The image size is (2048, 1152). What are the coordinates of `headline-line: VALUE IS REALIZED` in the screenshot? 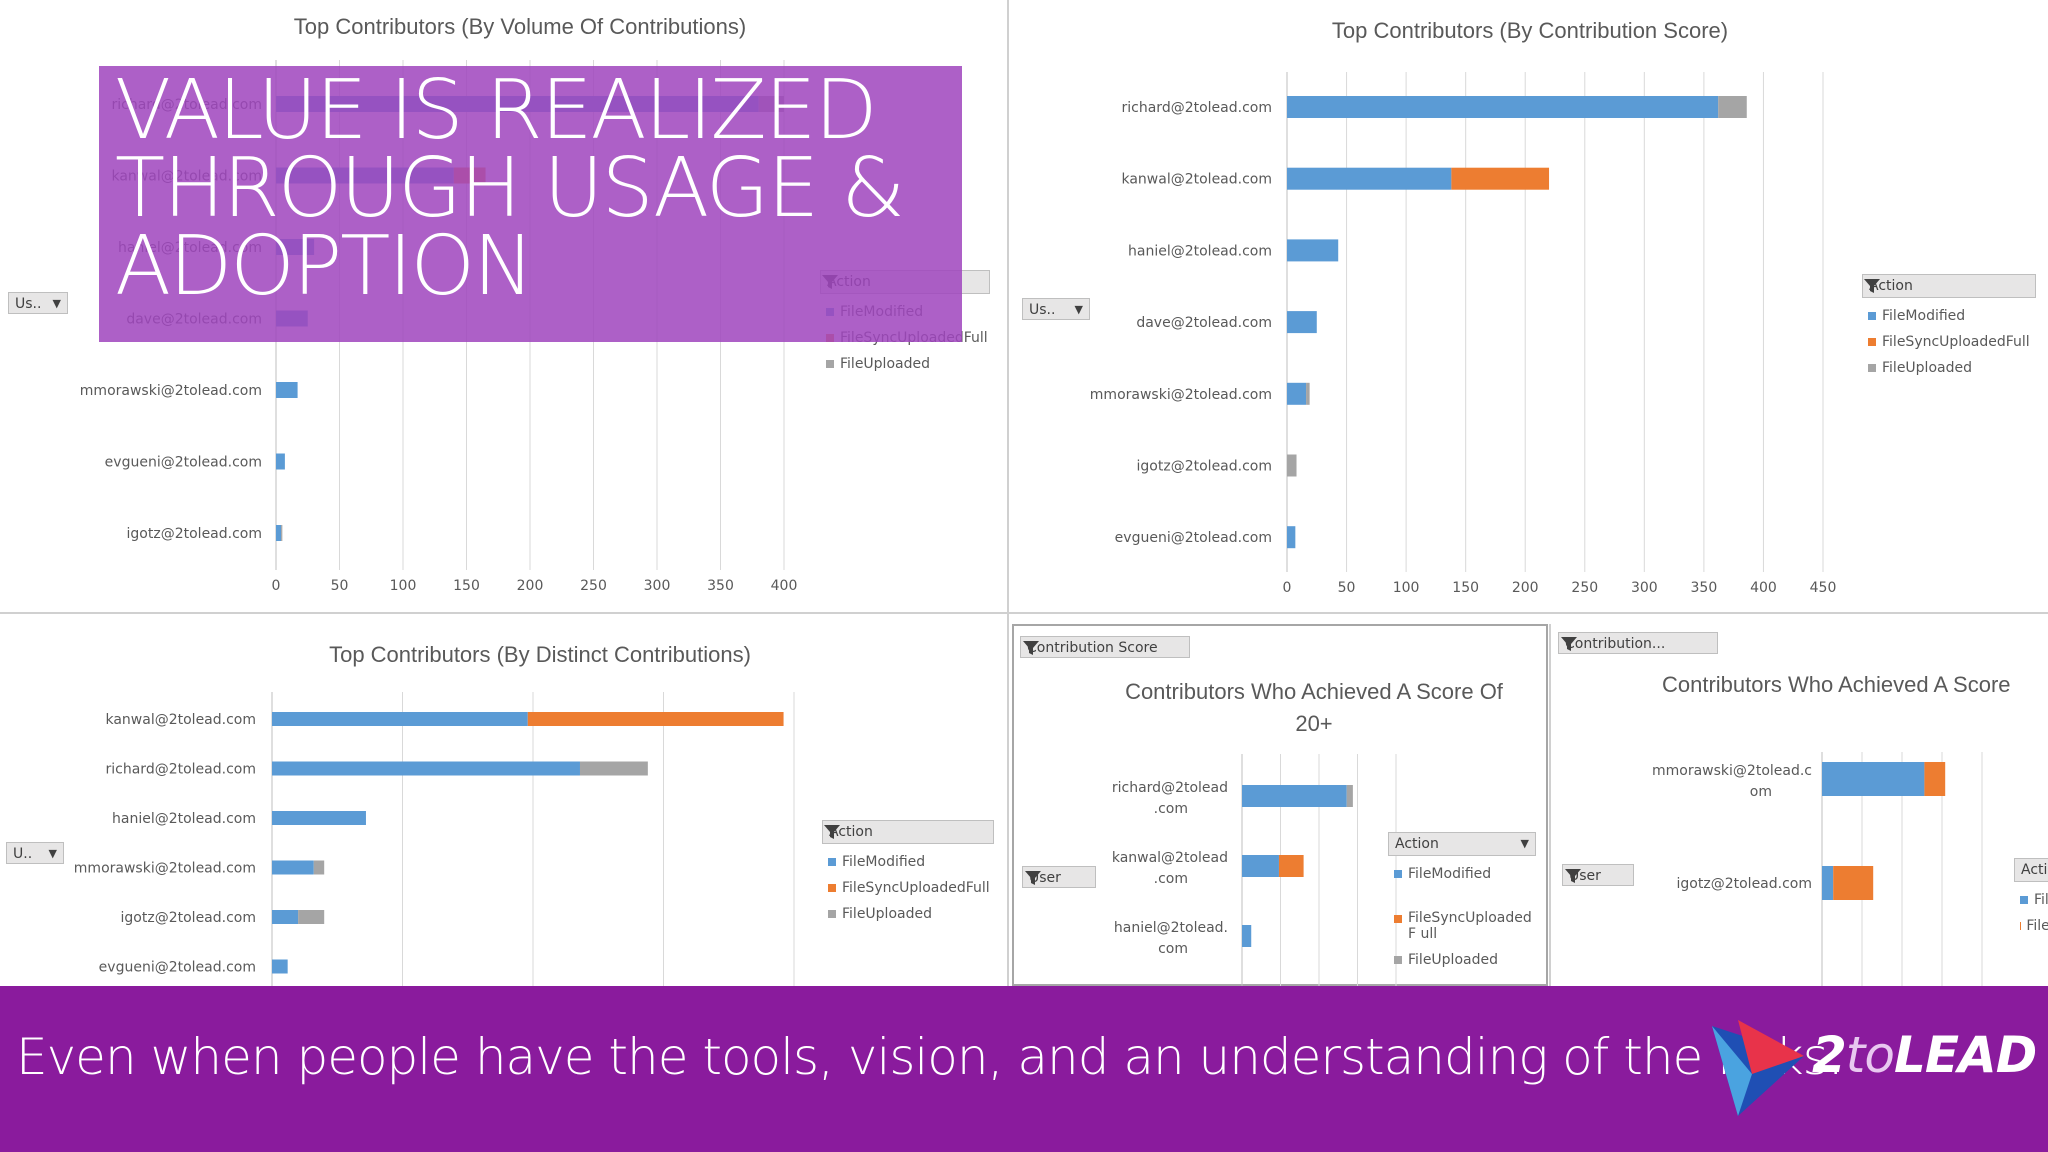 It's located at (496, 110).